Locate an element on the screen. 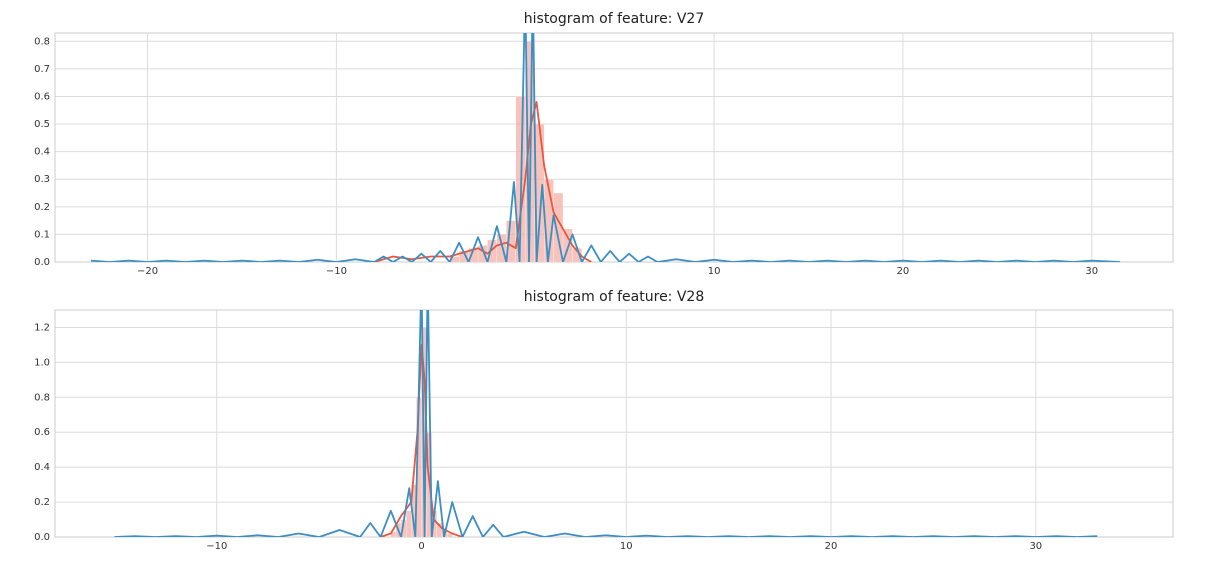 The width and height of the screenshot is (1219, 577). y-tick-label: 1.0 is located at coordinates (42, 362).